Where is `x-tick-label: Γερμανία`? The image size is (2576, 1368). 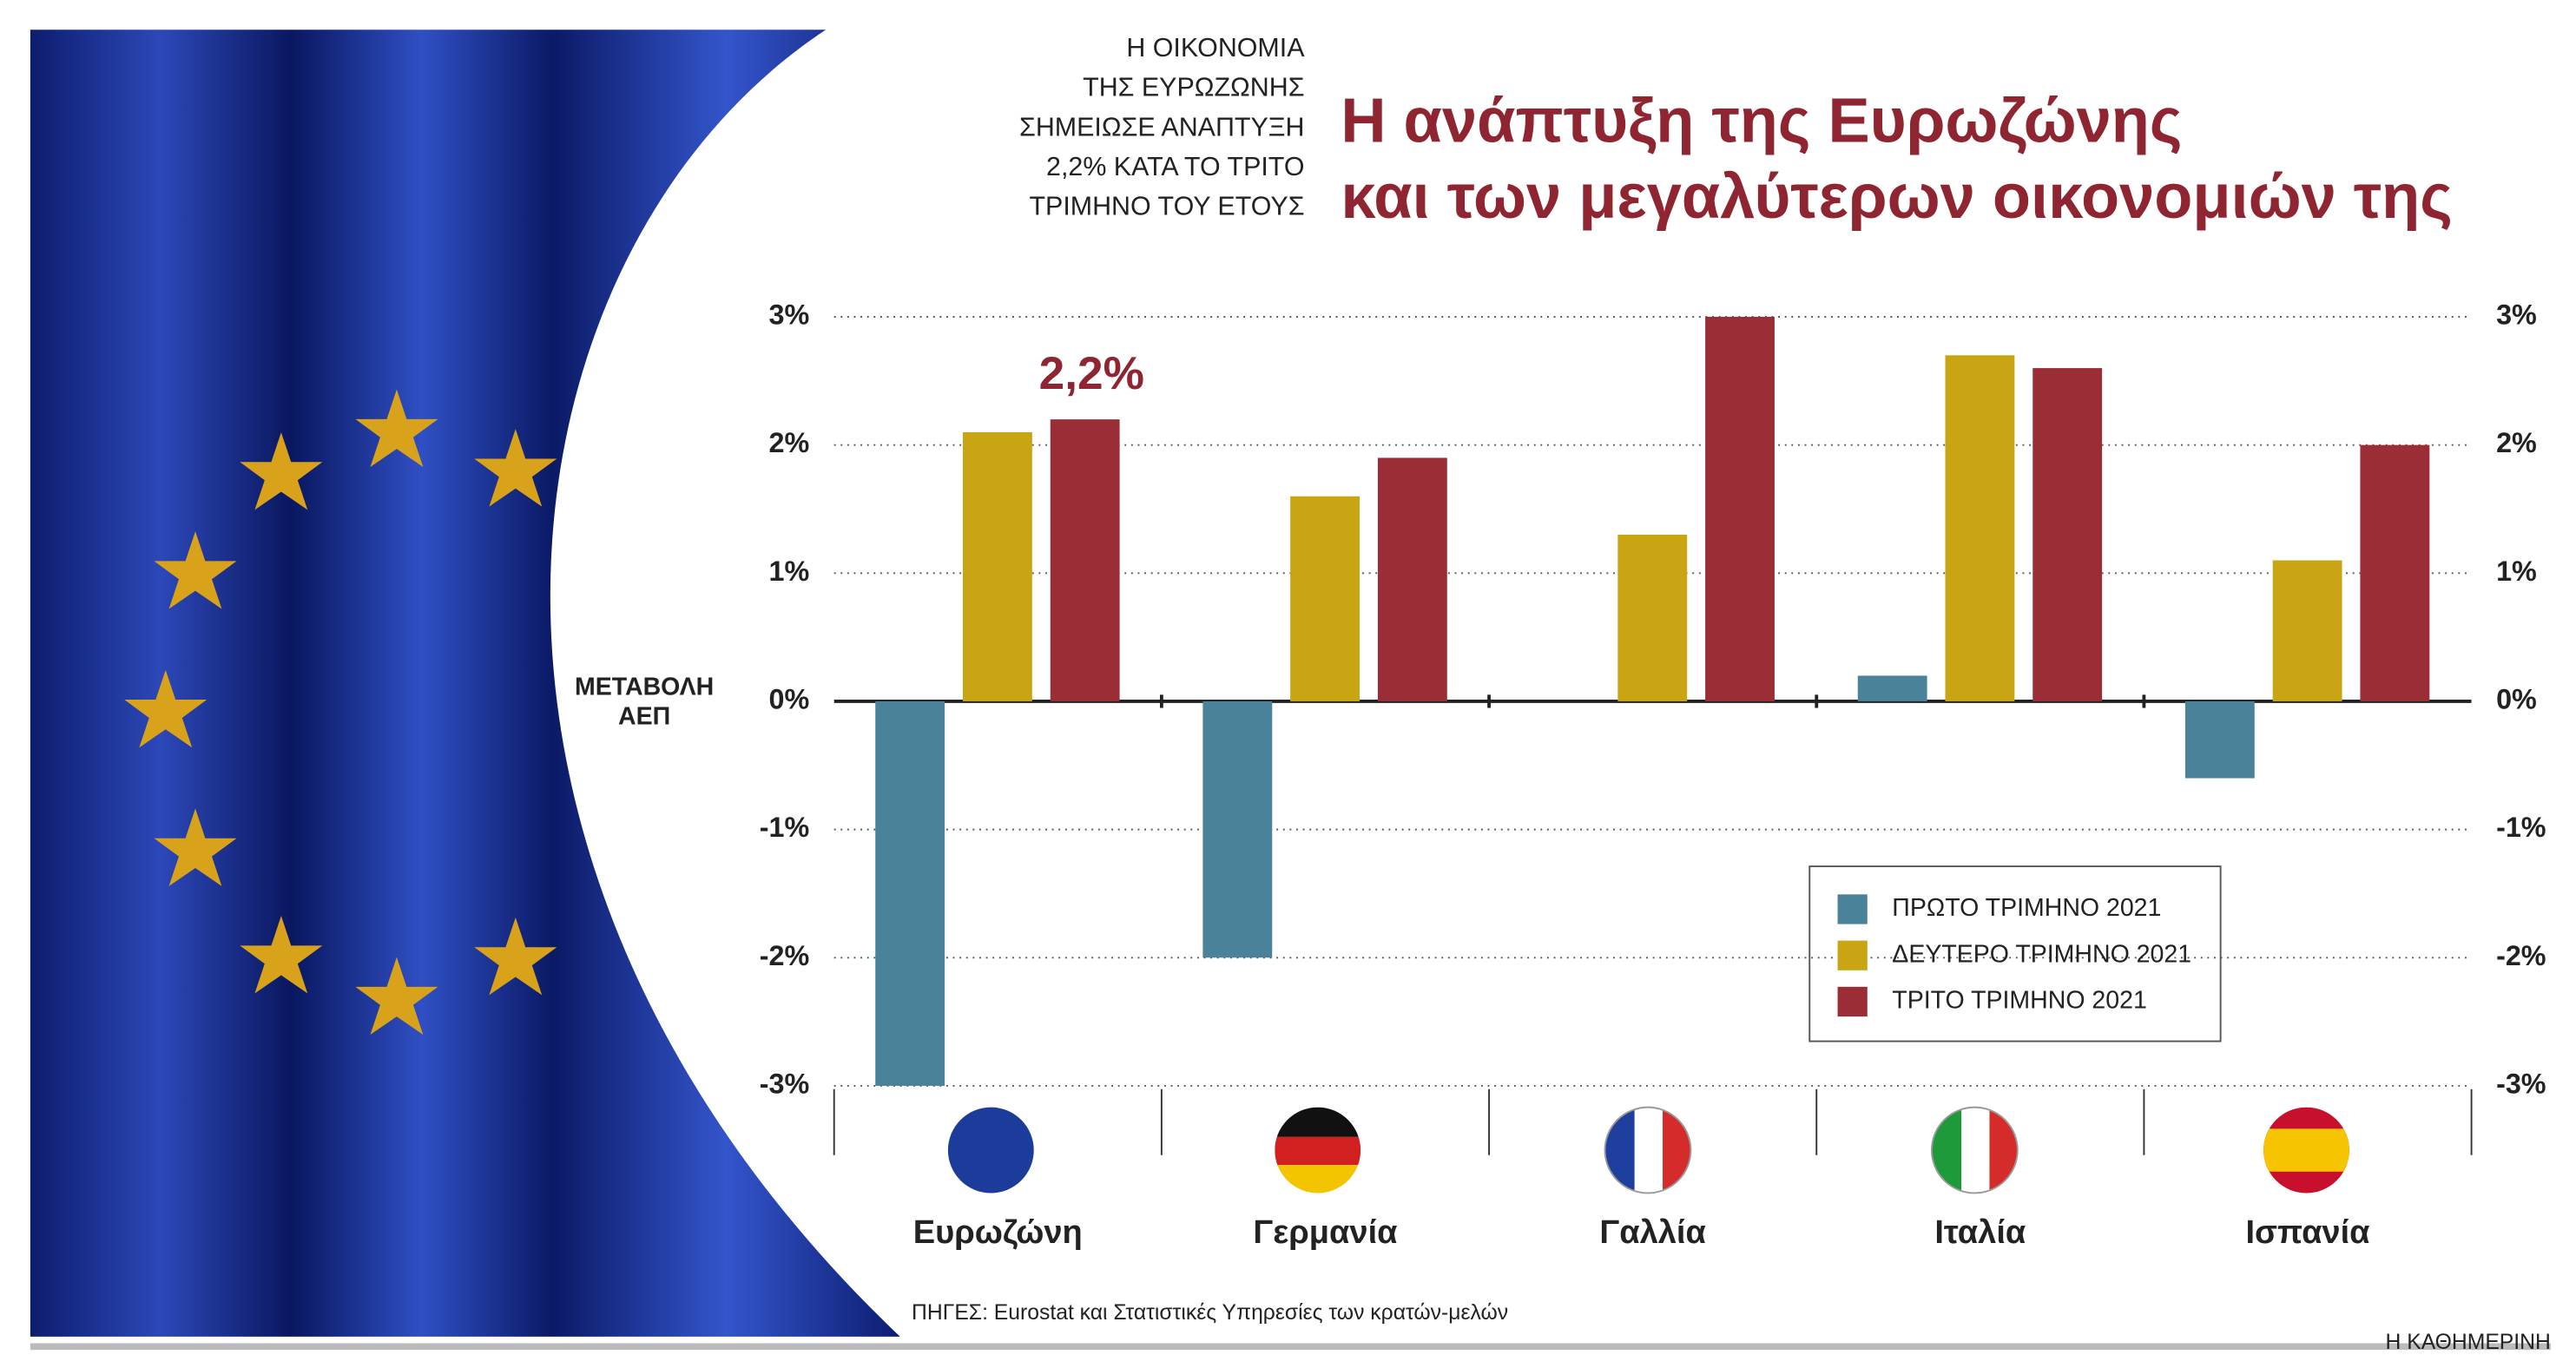
x-tick-label: Γερμανία is located at coordinates (1325, 1233).